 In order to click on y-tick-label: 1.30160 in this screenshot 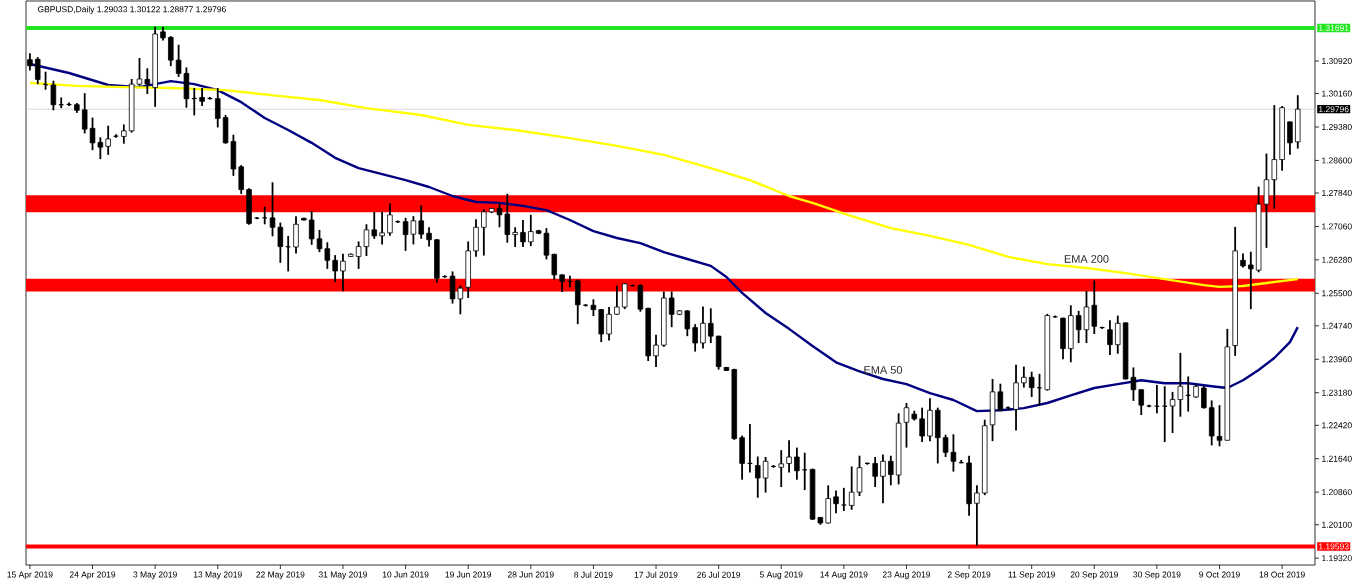, I will do `click(1337, 93)`.